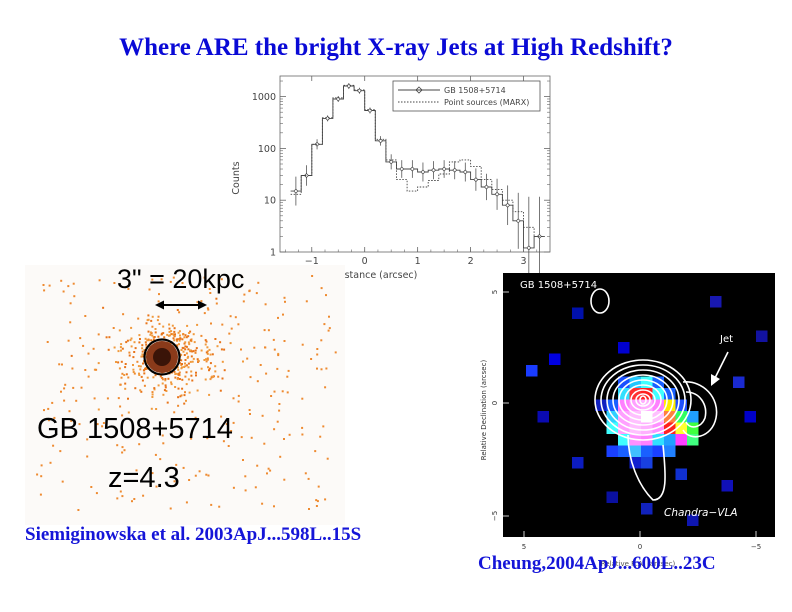 This screenshot has width=792, height=612. I want to click on y-tick-label: 10, so click(270, 201).